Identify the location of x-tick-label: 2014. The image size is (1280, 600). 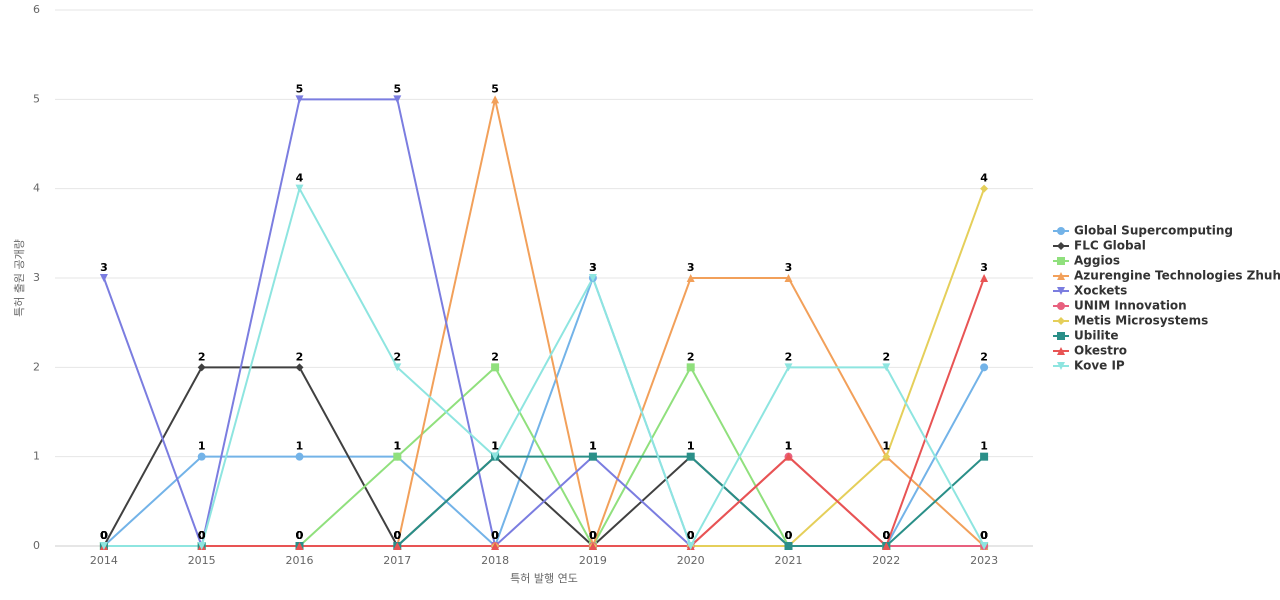
(104, 560).